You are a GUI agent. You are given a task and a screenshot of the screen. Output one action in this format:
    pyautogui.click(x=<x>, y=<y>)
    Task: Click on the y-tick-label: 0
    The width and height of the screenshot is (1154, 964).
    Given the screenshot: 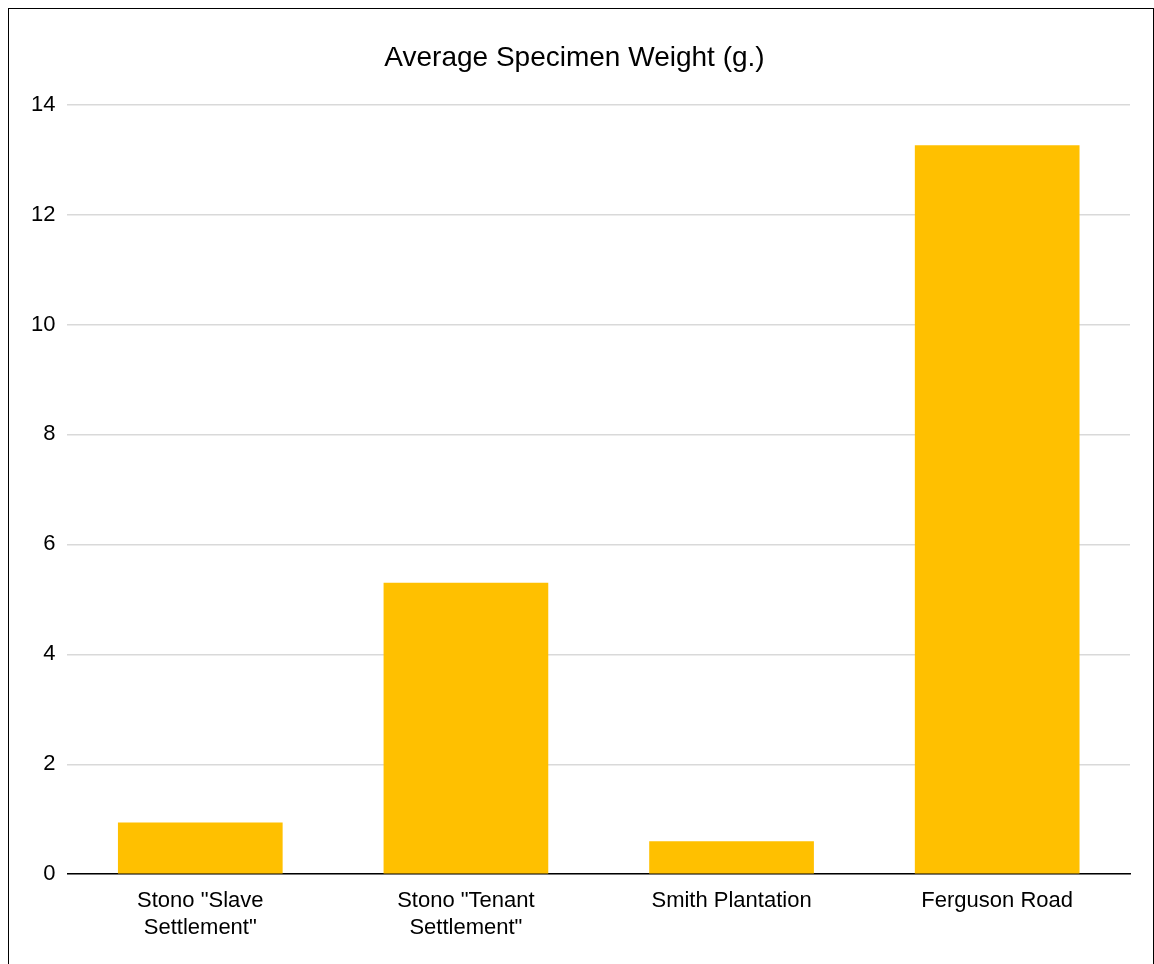 What is the action you would take?
    pyautogui.click(x=49, y=873)
    